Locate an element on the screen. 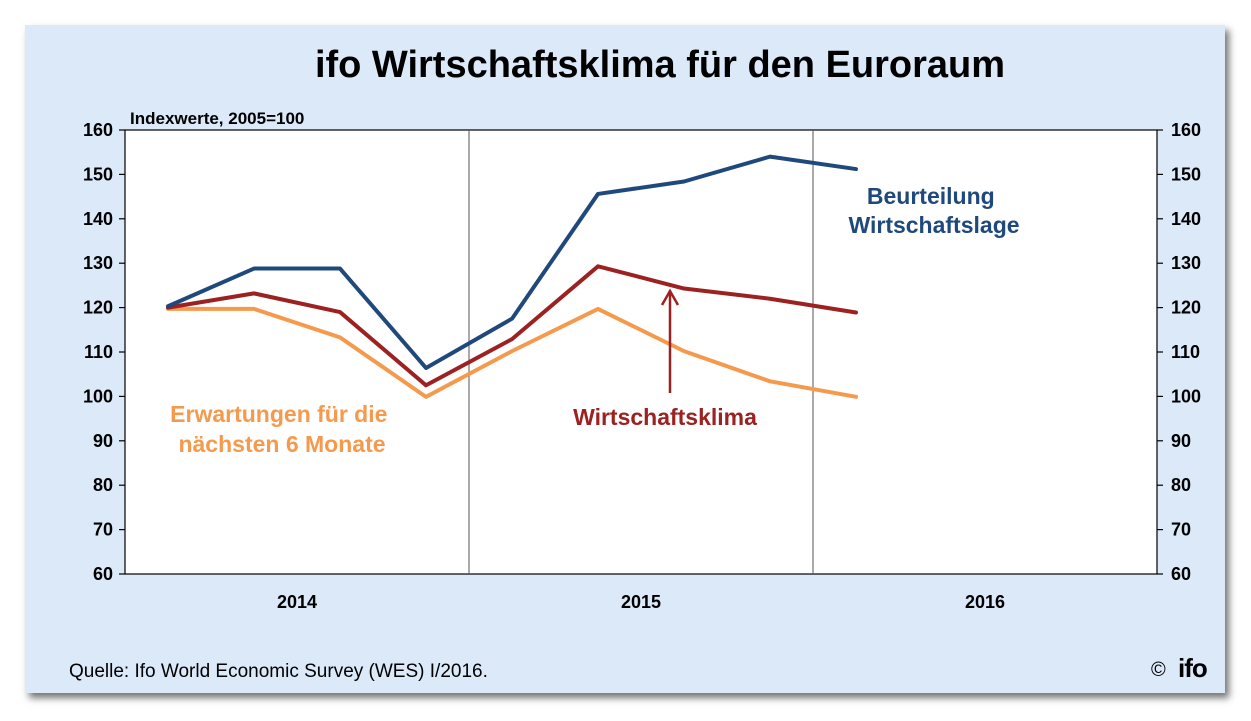 The image size is (1251, 721). copyright-symbol: © is located at coordinates (1158, 670).